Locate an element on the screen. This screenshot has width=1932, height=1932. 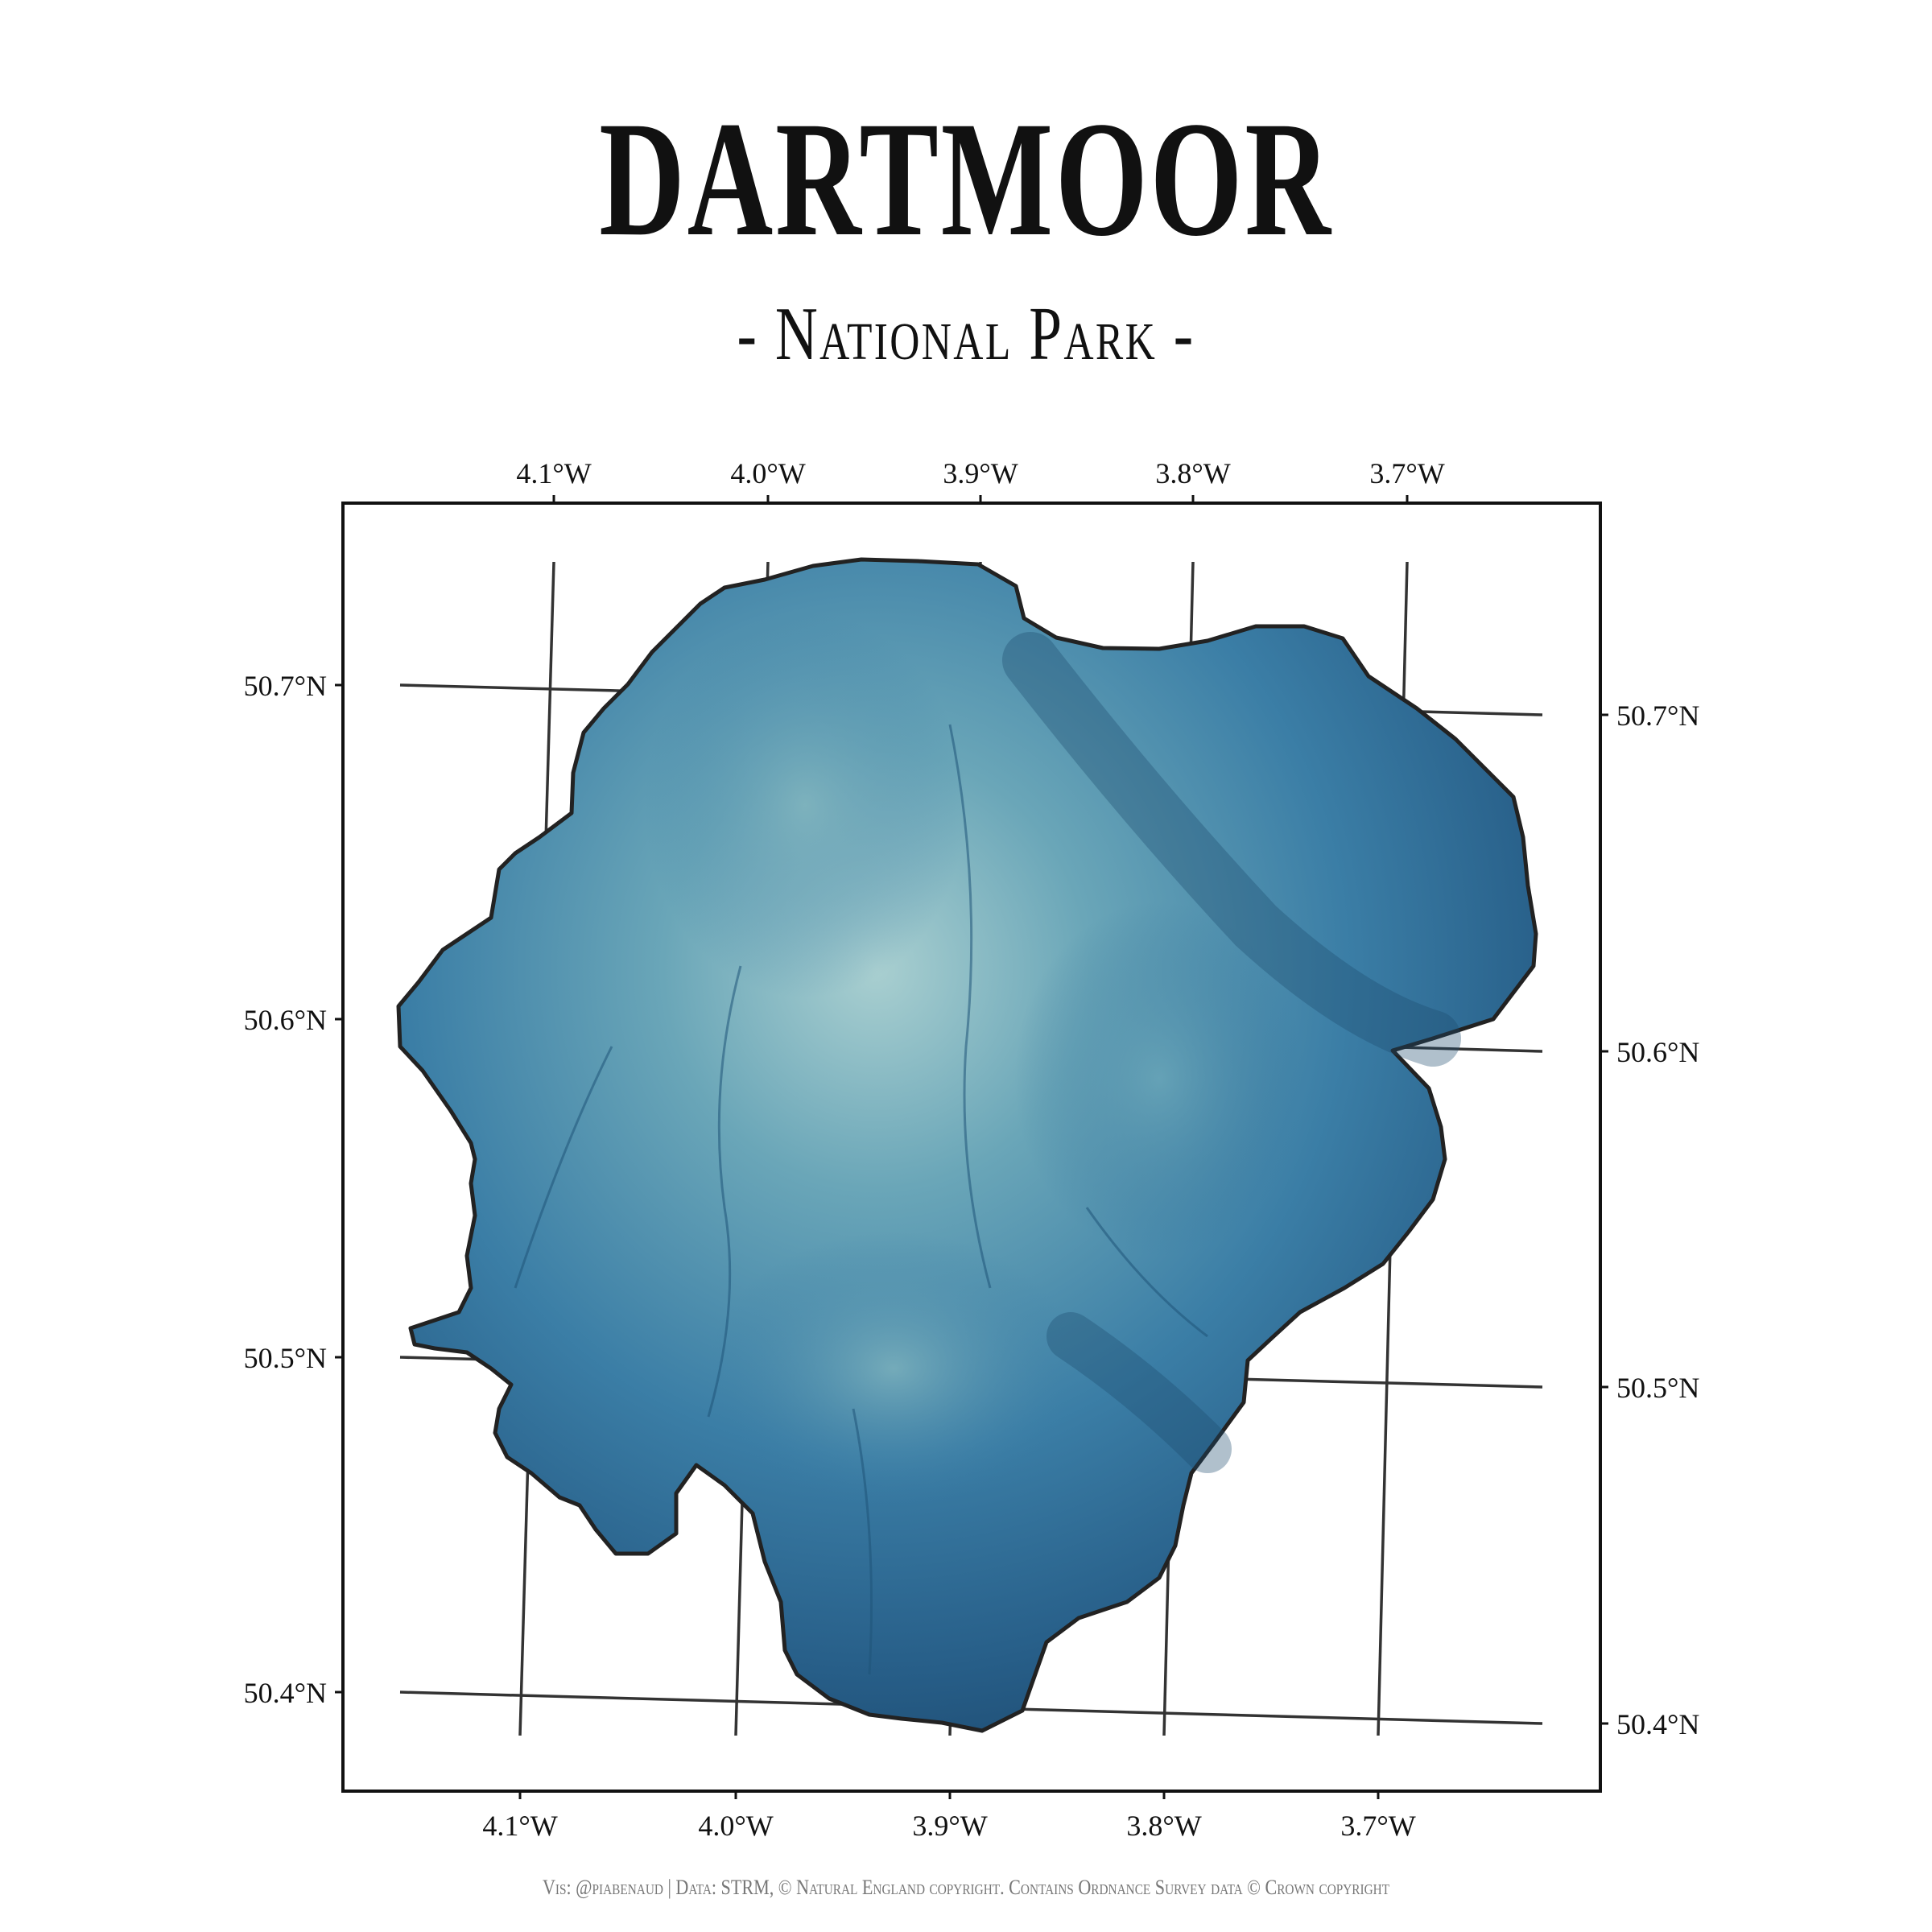
lon-label-top: 3.7°W is located at coordinates (1406, 473).